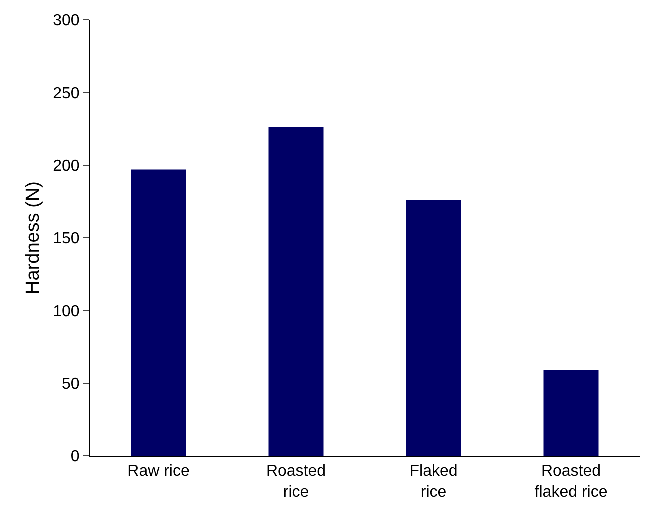 This screenshot has width=645, height=506. What do you see at coordinates (75, 457) in the screenshot?
I see `y-tick-label: 0` at bounding box center [75, 457].